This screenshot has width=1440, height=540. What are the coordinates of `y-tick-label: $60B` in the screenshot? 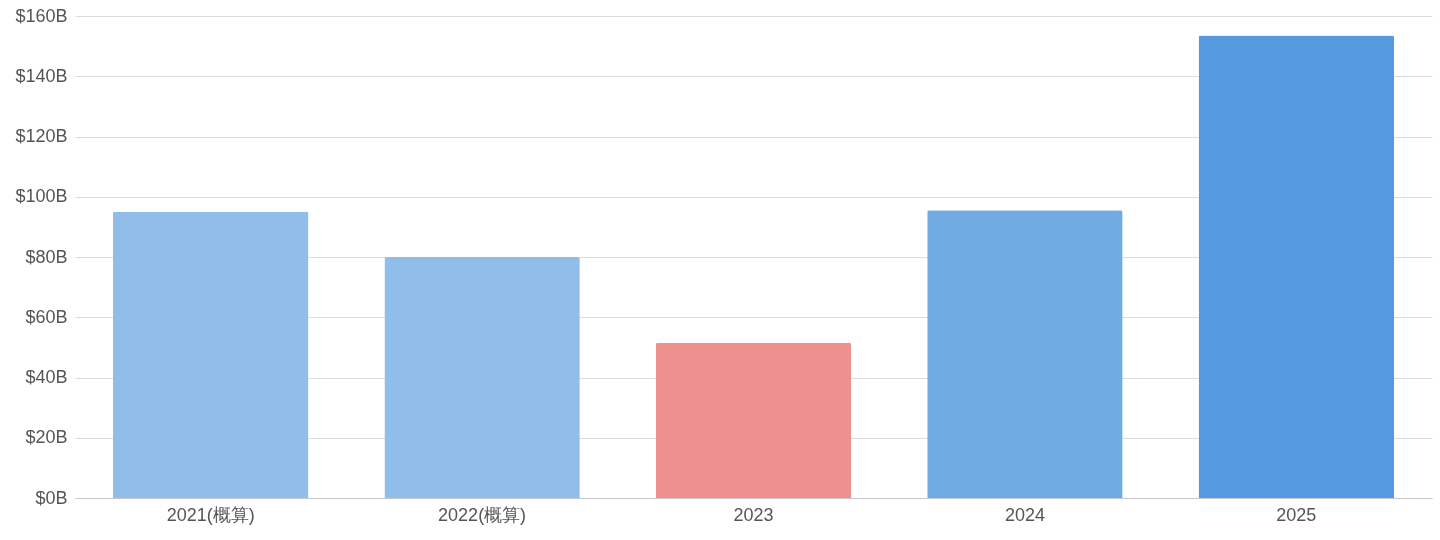 It's located at (46, 316).